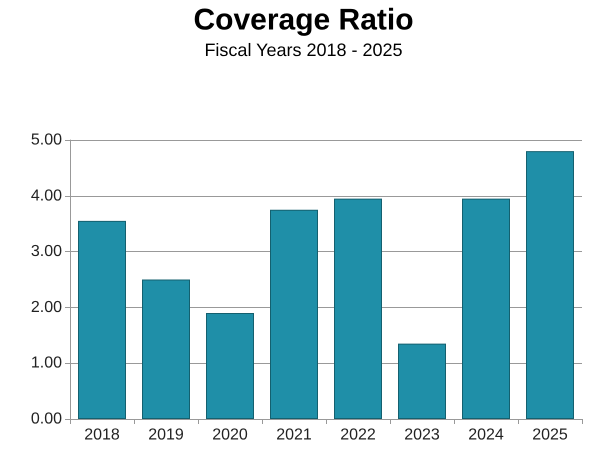 Image resolution: width=607 pixels, height=464 pixels. What do you see at coordinates (550, 435) in the screenshot?
I see `x-tick-label: 2025` at bounding box center [550, 435].